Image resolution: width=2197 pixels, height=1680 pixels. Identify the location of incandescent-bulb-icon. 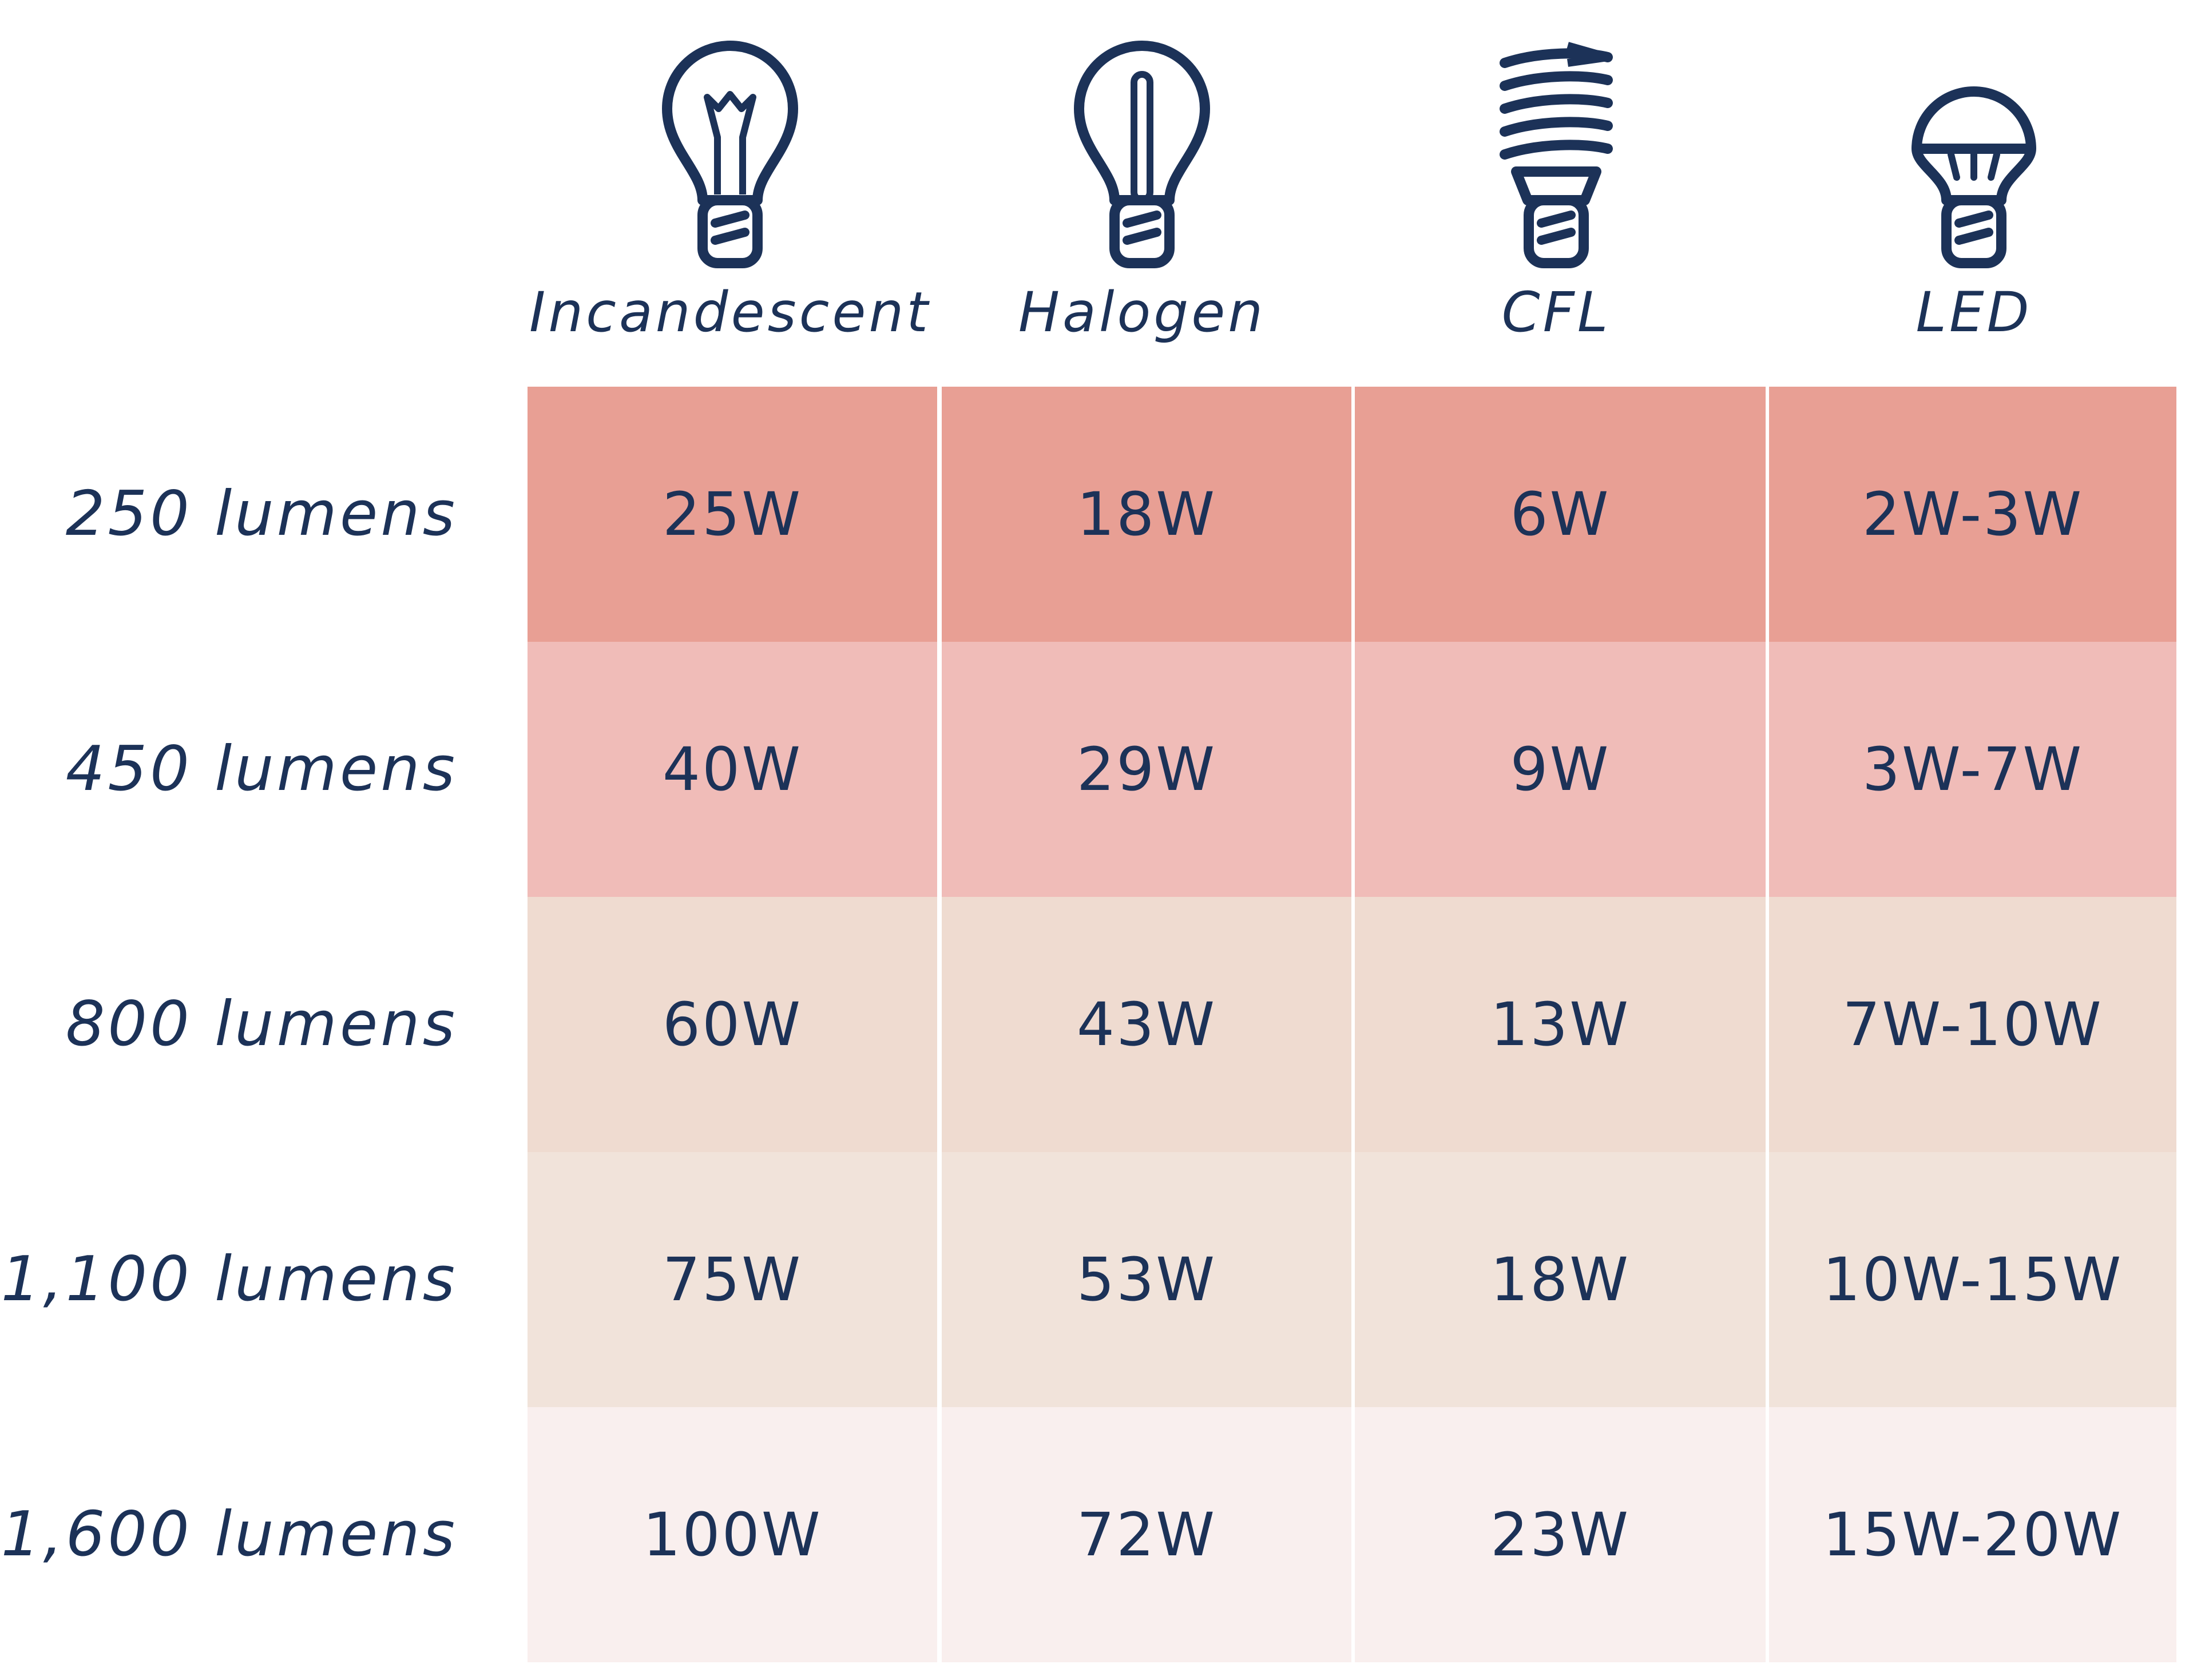
(730, 154).